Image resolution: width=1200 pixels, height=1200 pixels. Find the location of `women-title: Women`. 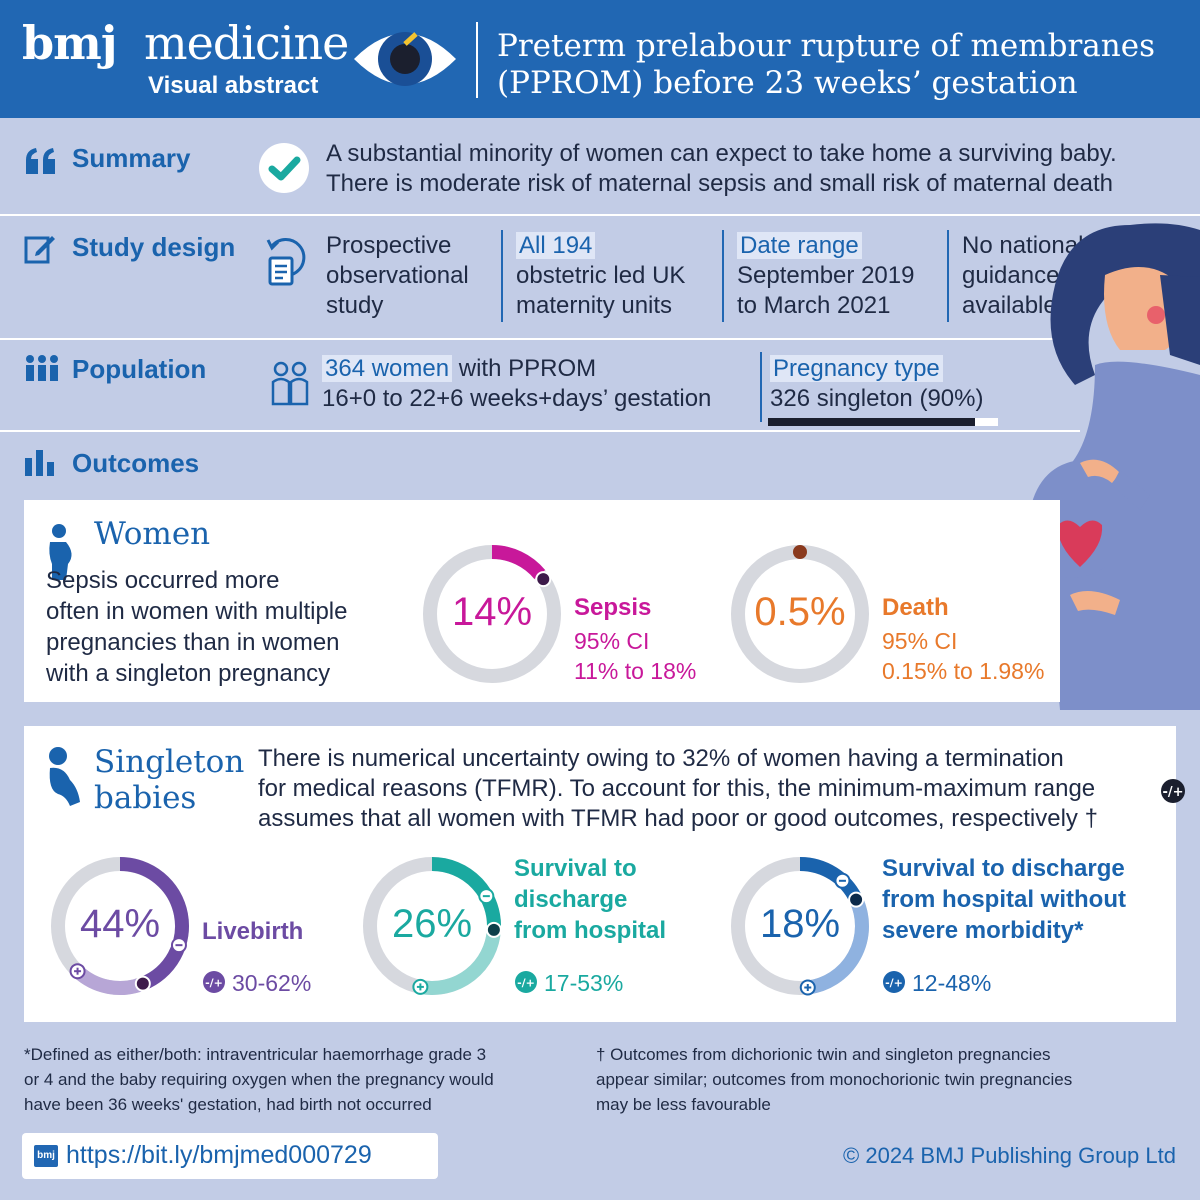

women-title: Women is located at coordinates (152, 534).